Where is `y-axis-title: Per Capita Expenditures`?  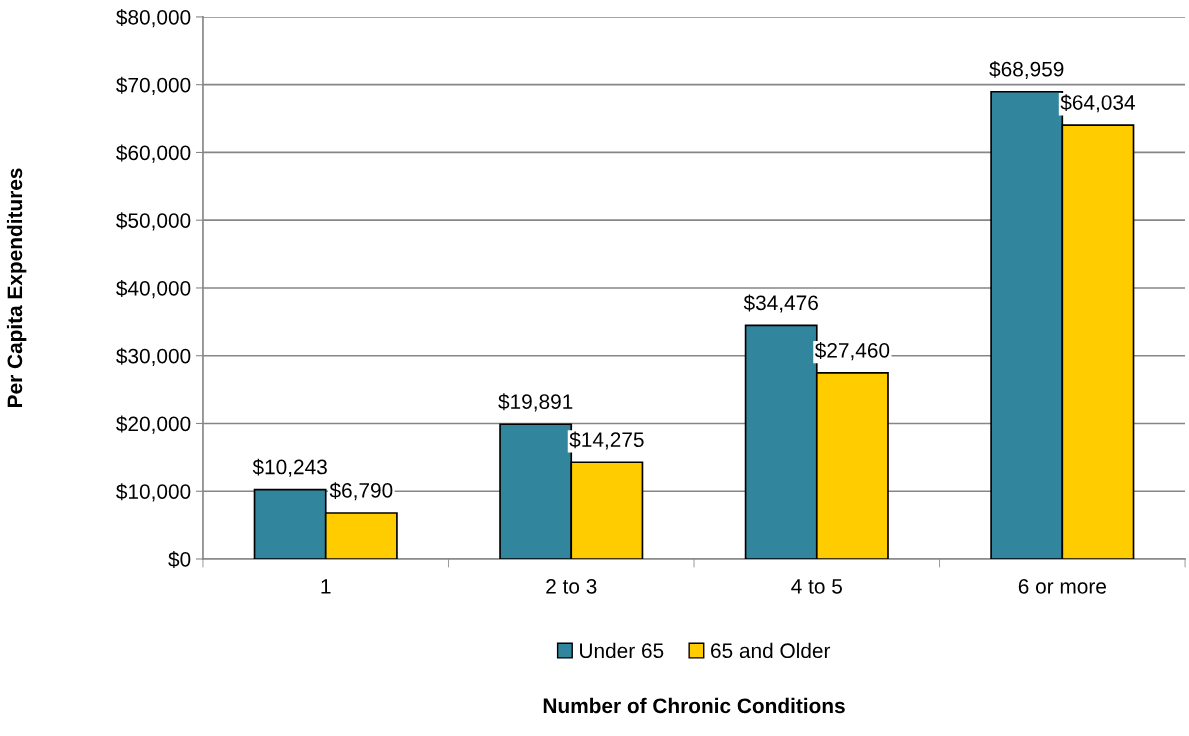
y-axis-title: Per Capita Expenditures is located at coordinates (16, 287).